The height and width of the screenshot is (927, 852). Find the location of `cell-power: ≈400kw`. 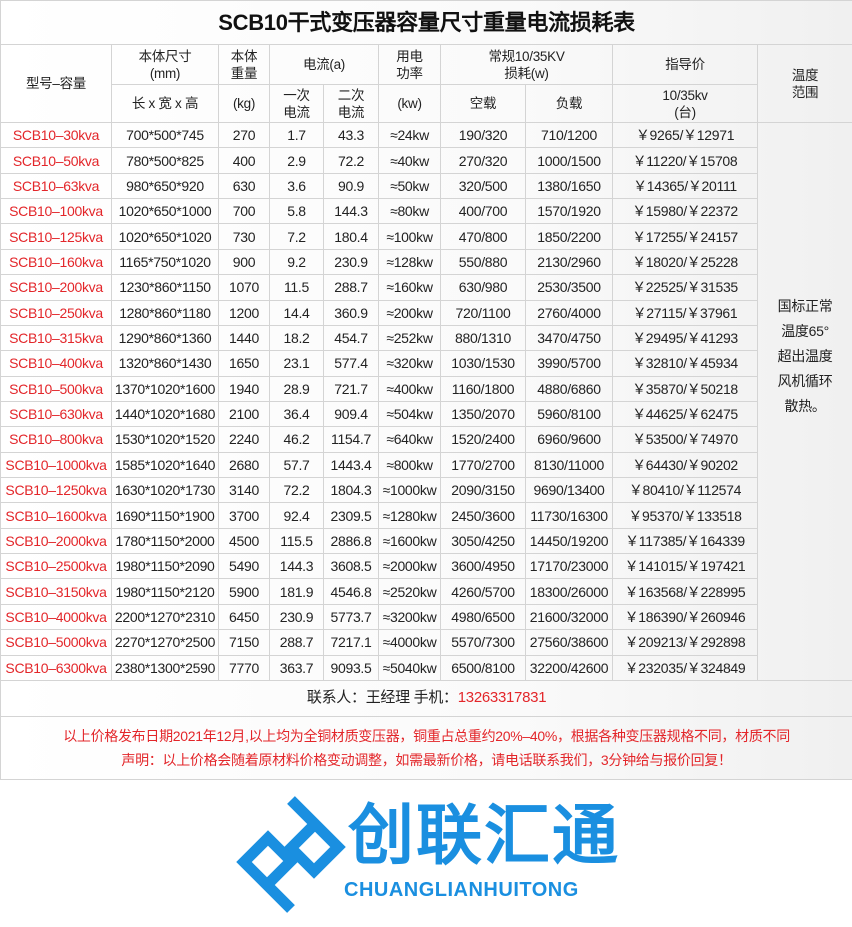

cell-power: ≈400kw is located at coordinates (410, 388).